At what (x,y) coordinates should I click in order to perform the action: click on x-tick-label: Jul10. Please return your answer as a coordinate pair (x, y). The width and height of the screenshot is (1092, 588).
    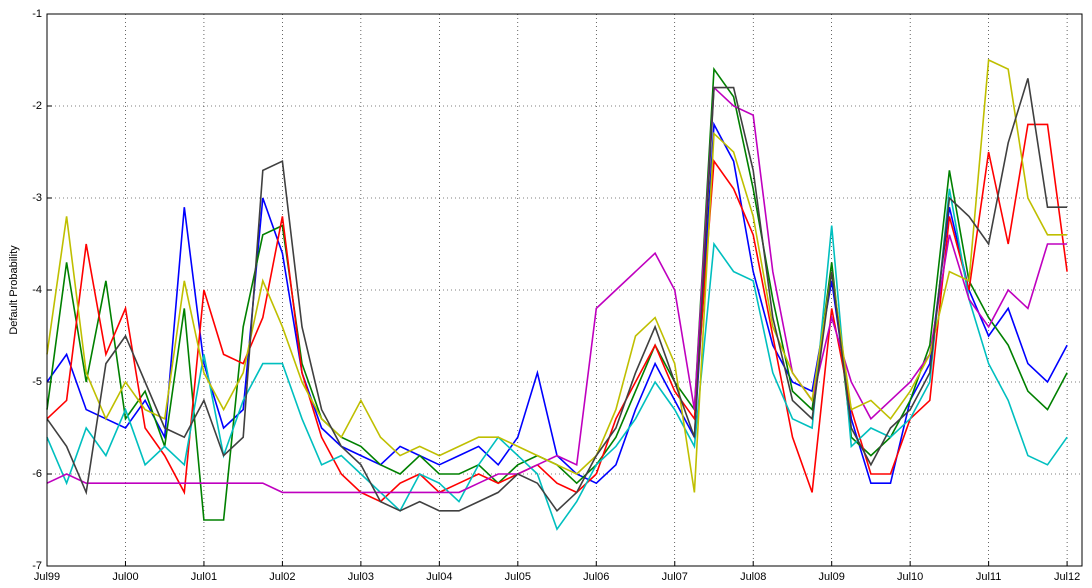
    Looking at the image, I should click on (910, 577).